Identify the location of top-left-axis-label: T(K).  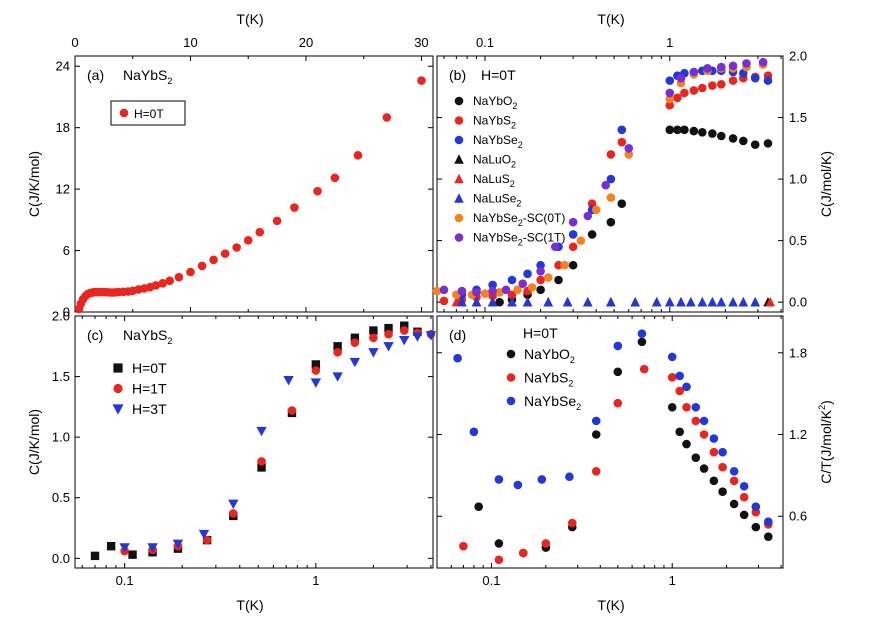
(249, 19).